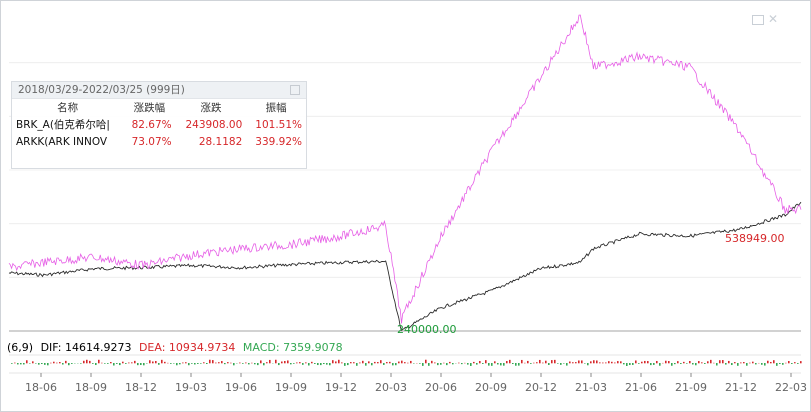  Describe the element at coordinates (773, 19) in the screenshot. I see `close-icon: ✕` at that location.